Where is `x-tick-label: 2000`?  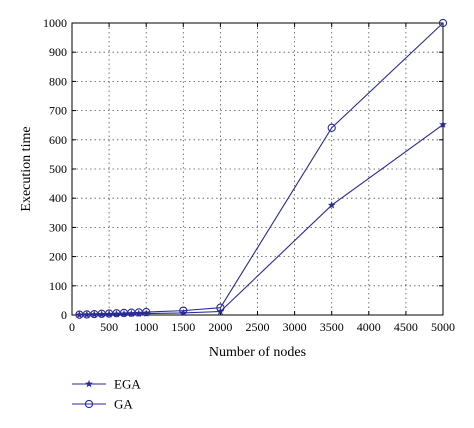
x-tick-label: 2000 is located at coordinates (220, 327).